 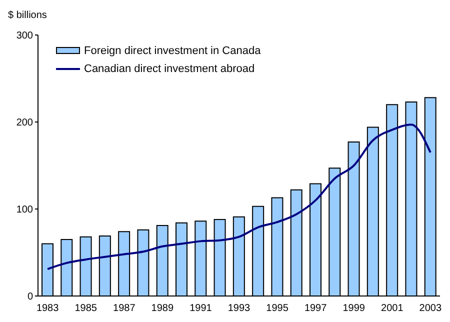 What do you see at coordinates (316, 308) in the screenshot?
I see `x-tick-label: 1997` at bounding box center [316, 308].